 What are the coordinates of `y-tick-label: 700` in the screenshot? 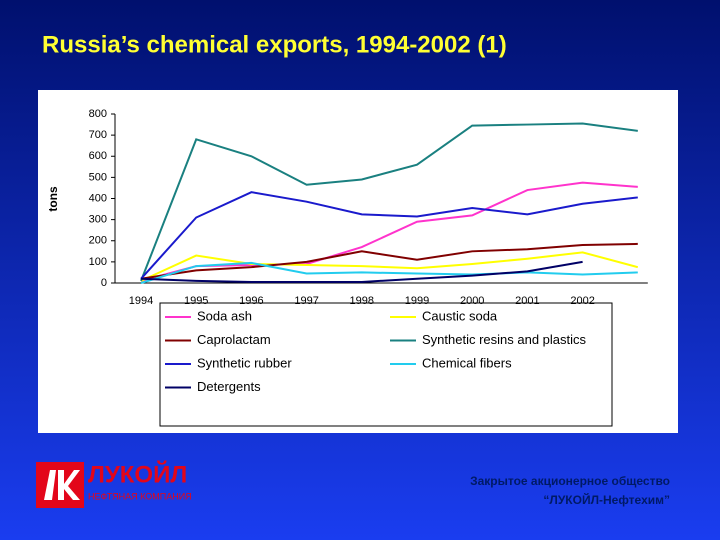 It's located at (98, 135).